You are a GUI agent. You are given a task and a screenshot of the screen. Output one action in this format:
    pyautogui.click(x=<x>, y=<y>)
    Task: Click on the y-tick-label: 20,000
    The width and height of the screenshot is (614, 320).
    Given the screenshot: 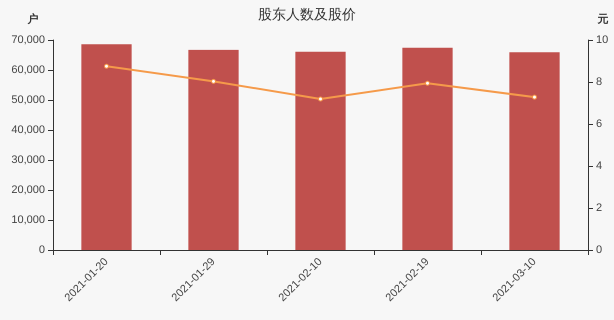 What is the action you would take?
    pyautogui.click(x=28, y=190)
    